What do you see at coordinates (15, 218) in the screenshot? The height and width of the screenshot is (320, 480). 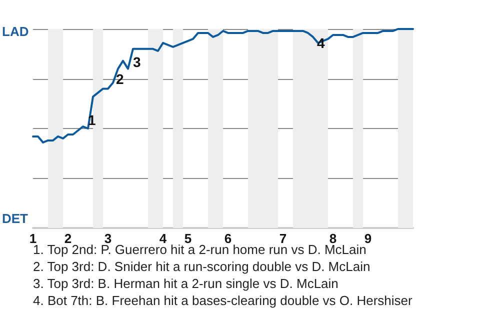 I see `text: DET` at bounding box center [15, 218].